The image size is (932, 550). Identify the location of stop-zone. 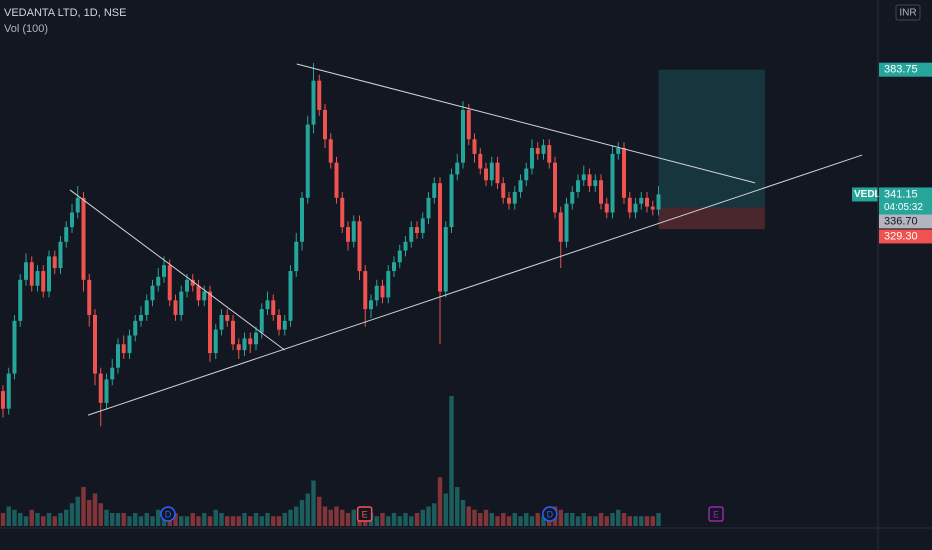
(711, 218).